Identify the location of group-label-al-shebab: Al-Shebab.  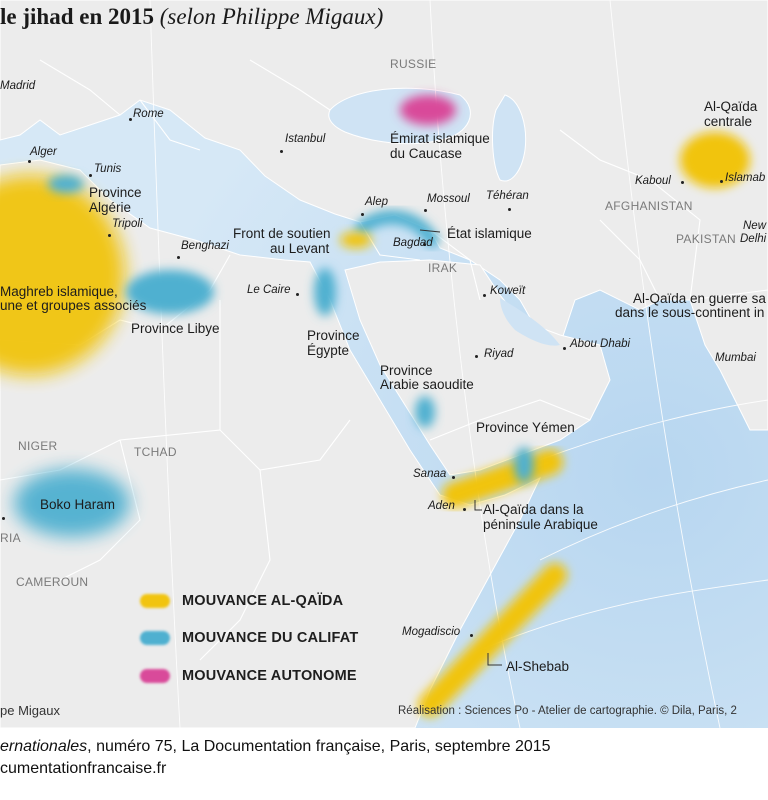
(538, 666).